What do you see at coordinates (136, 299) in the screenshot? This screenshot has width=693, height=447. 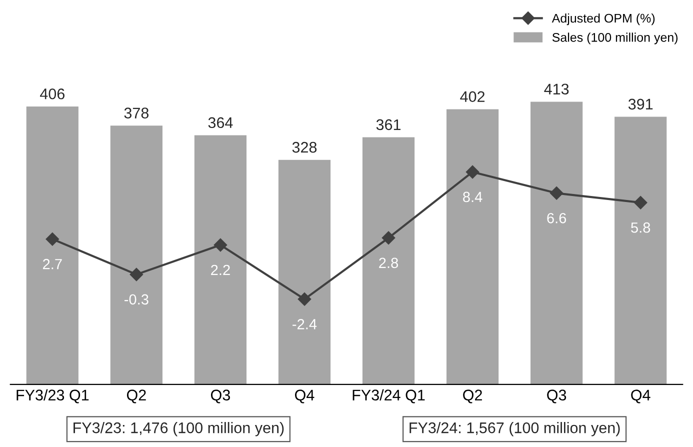 I see `data-label: -0.3` at bounding box center [136, 299].